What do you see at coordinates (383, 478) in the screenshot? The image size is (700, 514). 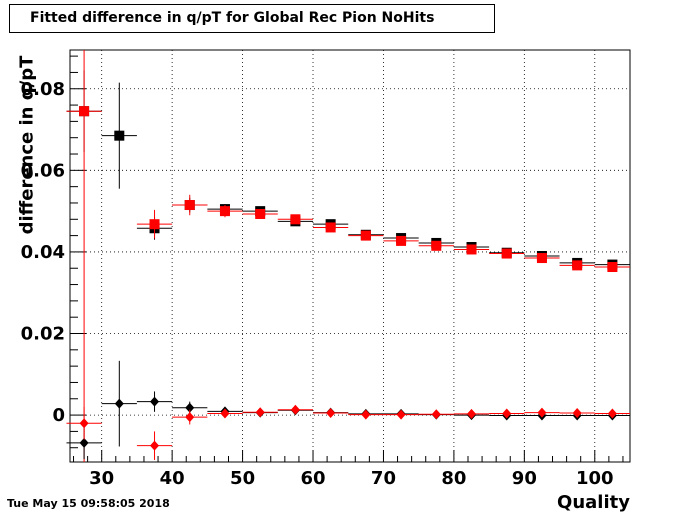 I see `x-tick-label: 70` at bounding box center [383, 478].